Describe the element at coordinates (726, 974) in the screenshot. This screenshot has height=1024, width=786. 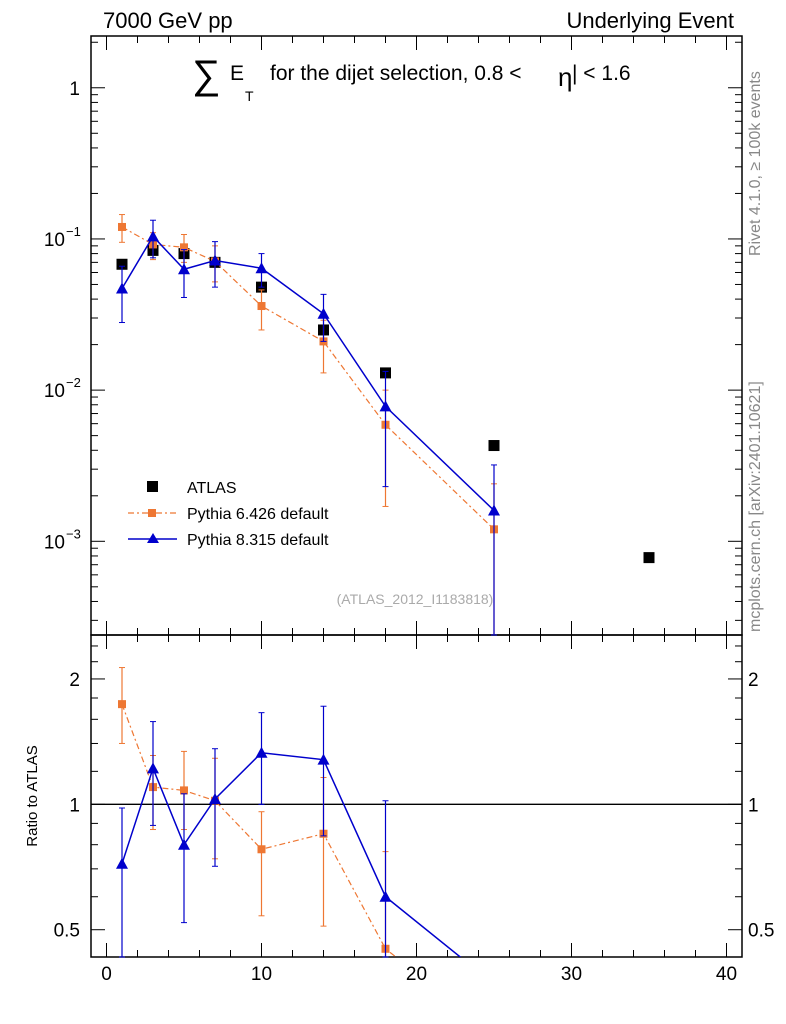
I see `x-tick-label: 40` at that location.